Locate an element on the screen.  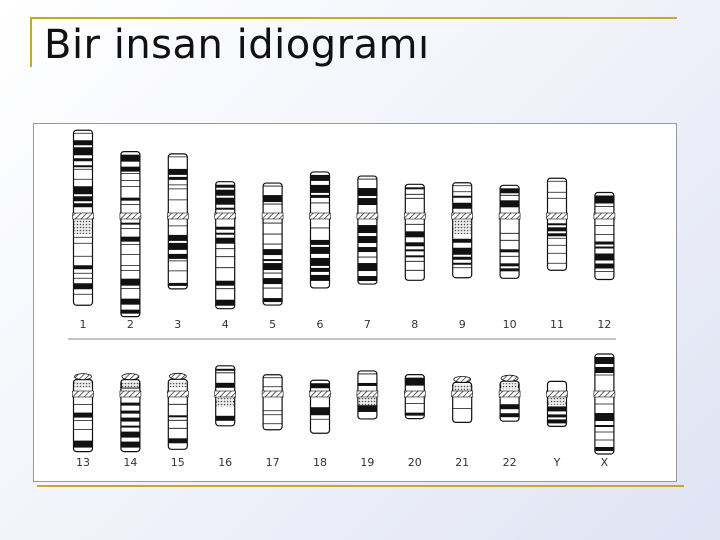
chromosome-label: 10 is located at coordinates (510, 324).